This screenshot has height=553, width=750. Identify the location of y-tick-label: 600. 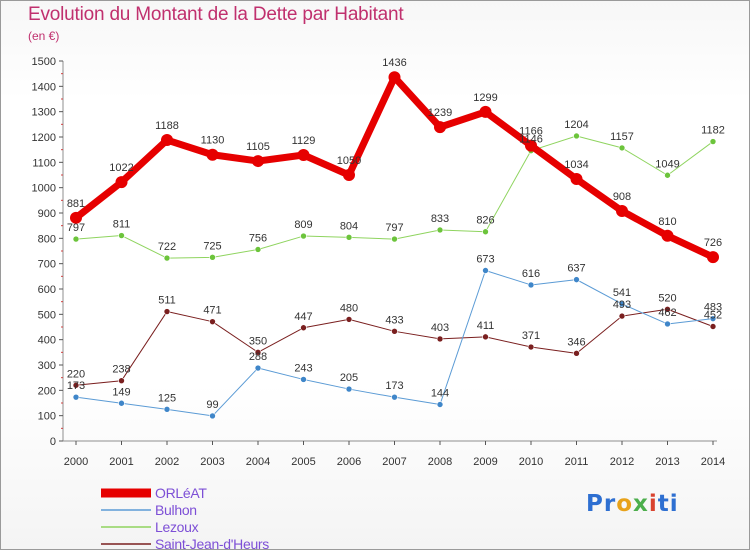
(47, 290).